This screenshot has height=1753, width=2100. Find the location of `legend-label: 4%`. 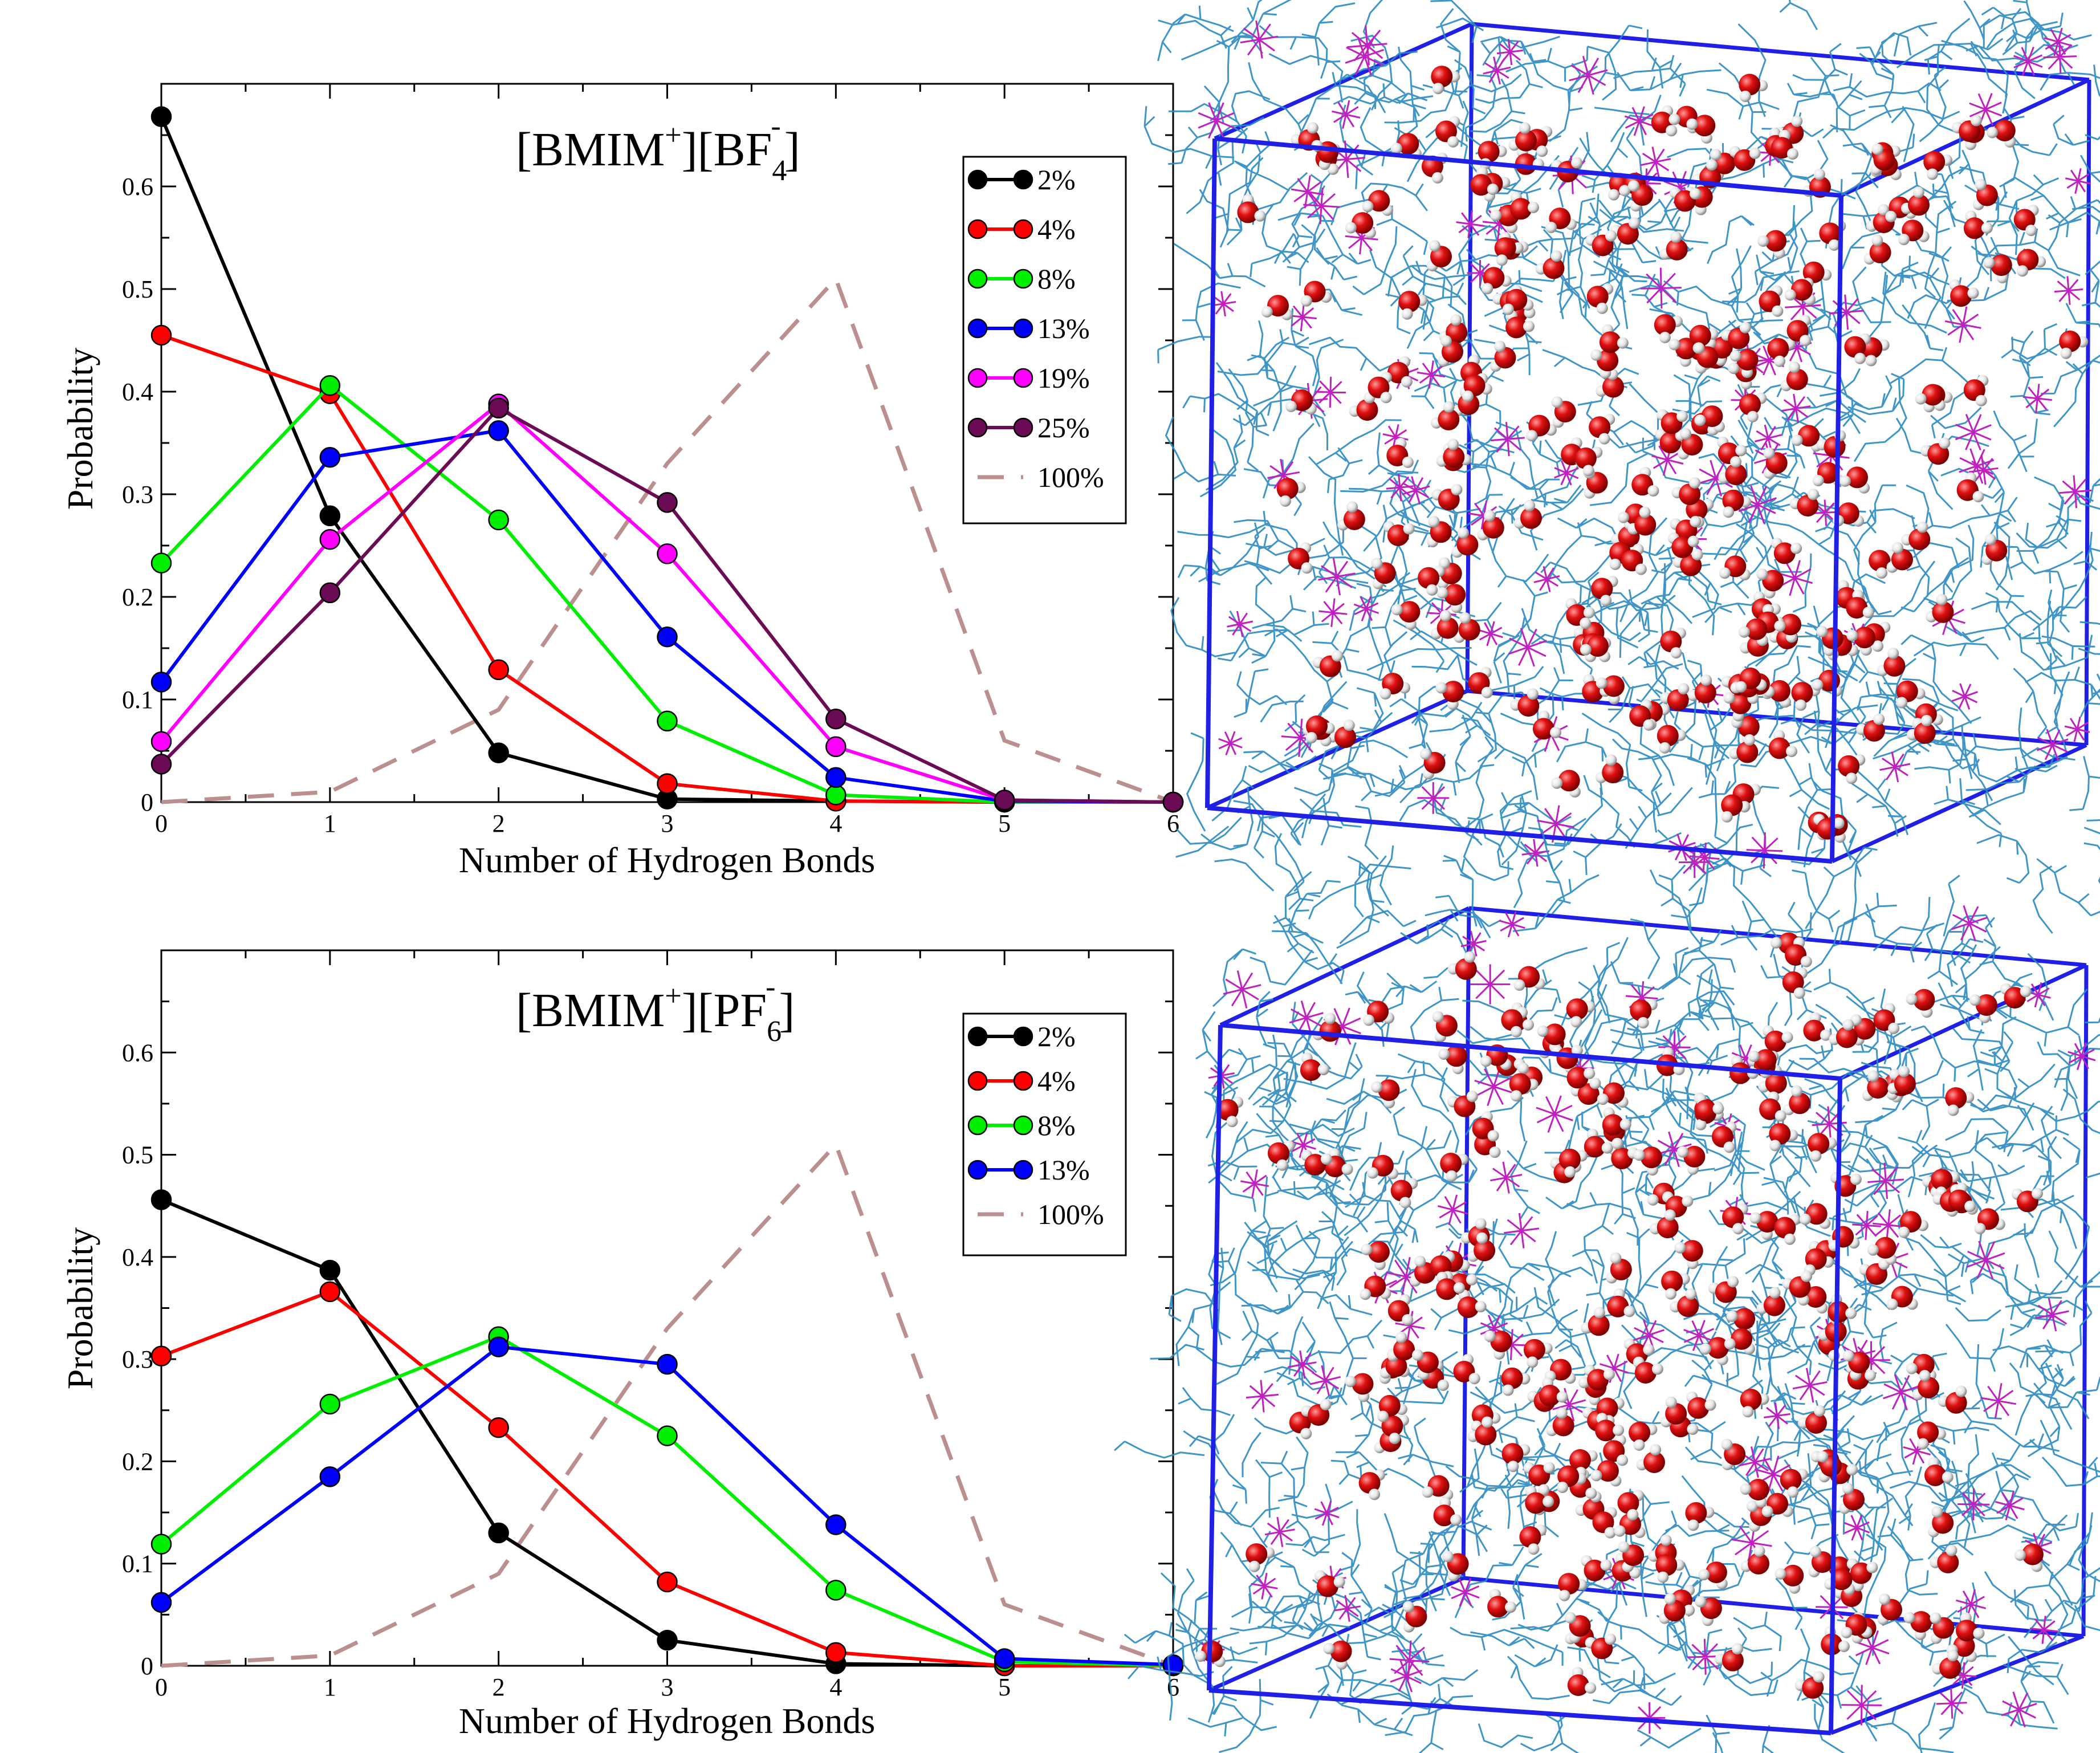

legend-label: 4% is located at coordinates (1056, 229).